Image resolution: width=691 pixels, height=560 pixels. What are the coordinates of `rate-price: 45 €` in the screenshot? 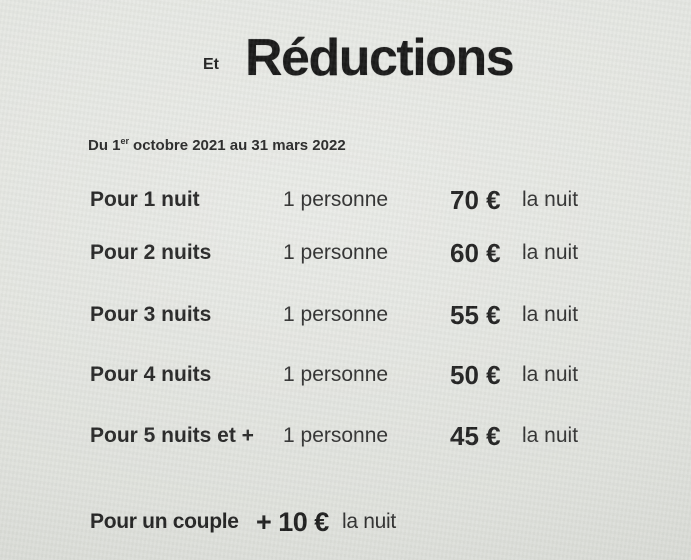 It's located at (475, 436).